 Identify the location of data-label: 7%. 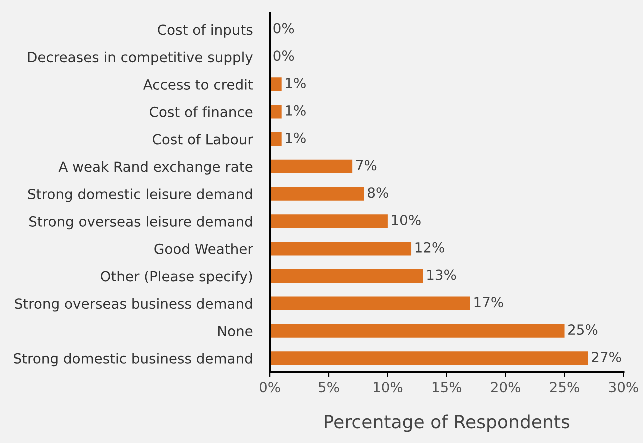
(366, 165).